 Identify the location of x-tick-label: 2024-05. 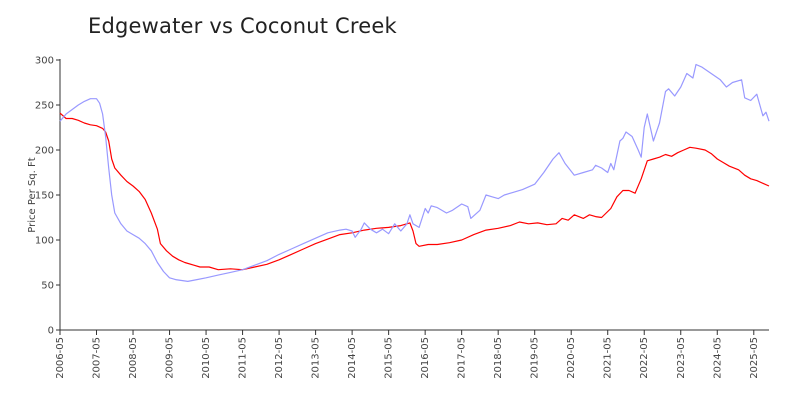
(717, 358).